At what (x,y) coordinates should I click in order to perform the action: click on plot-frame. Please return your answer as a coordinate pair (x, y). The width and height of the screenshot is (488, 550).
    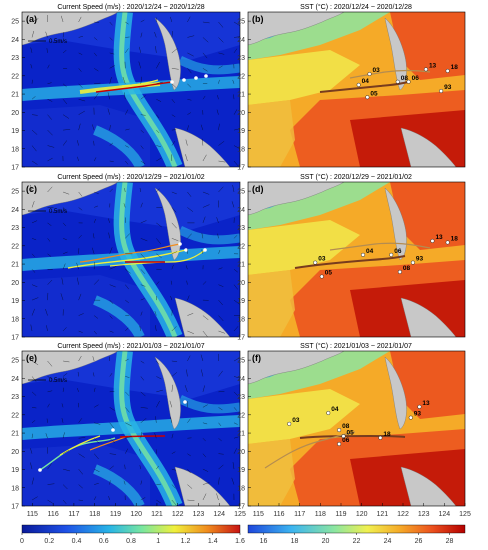
    Looking at the image, I should click on (356, 259).